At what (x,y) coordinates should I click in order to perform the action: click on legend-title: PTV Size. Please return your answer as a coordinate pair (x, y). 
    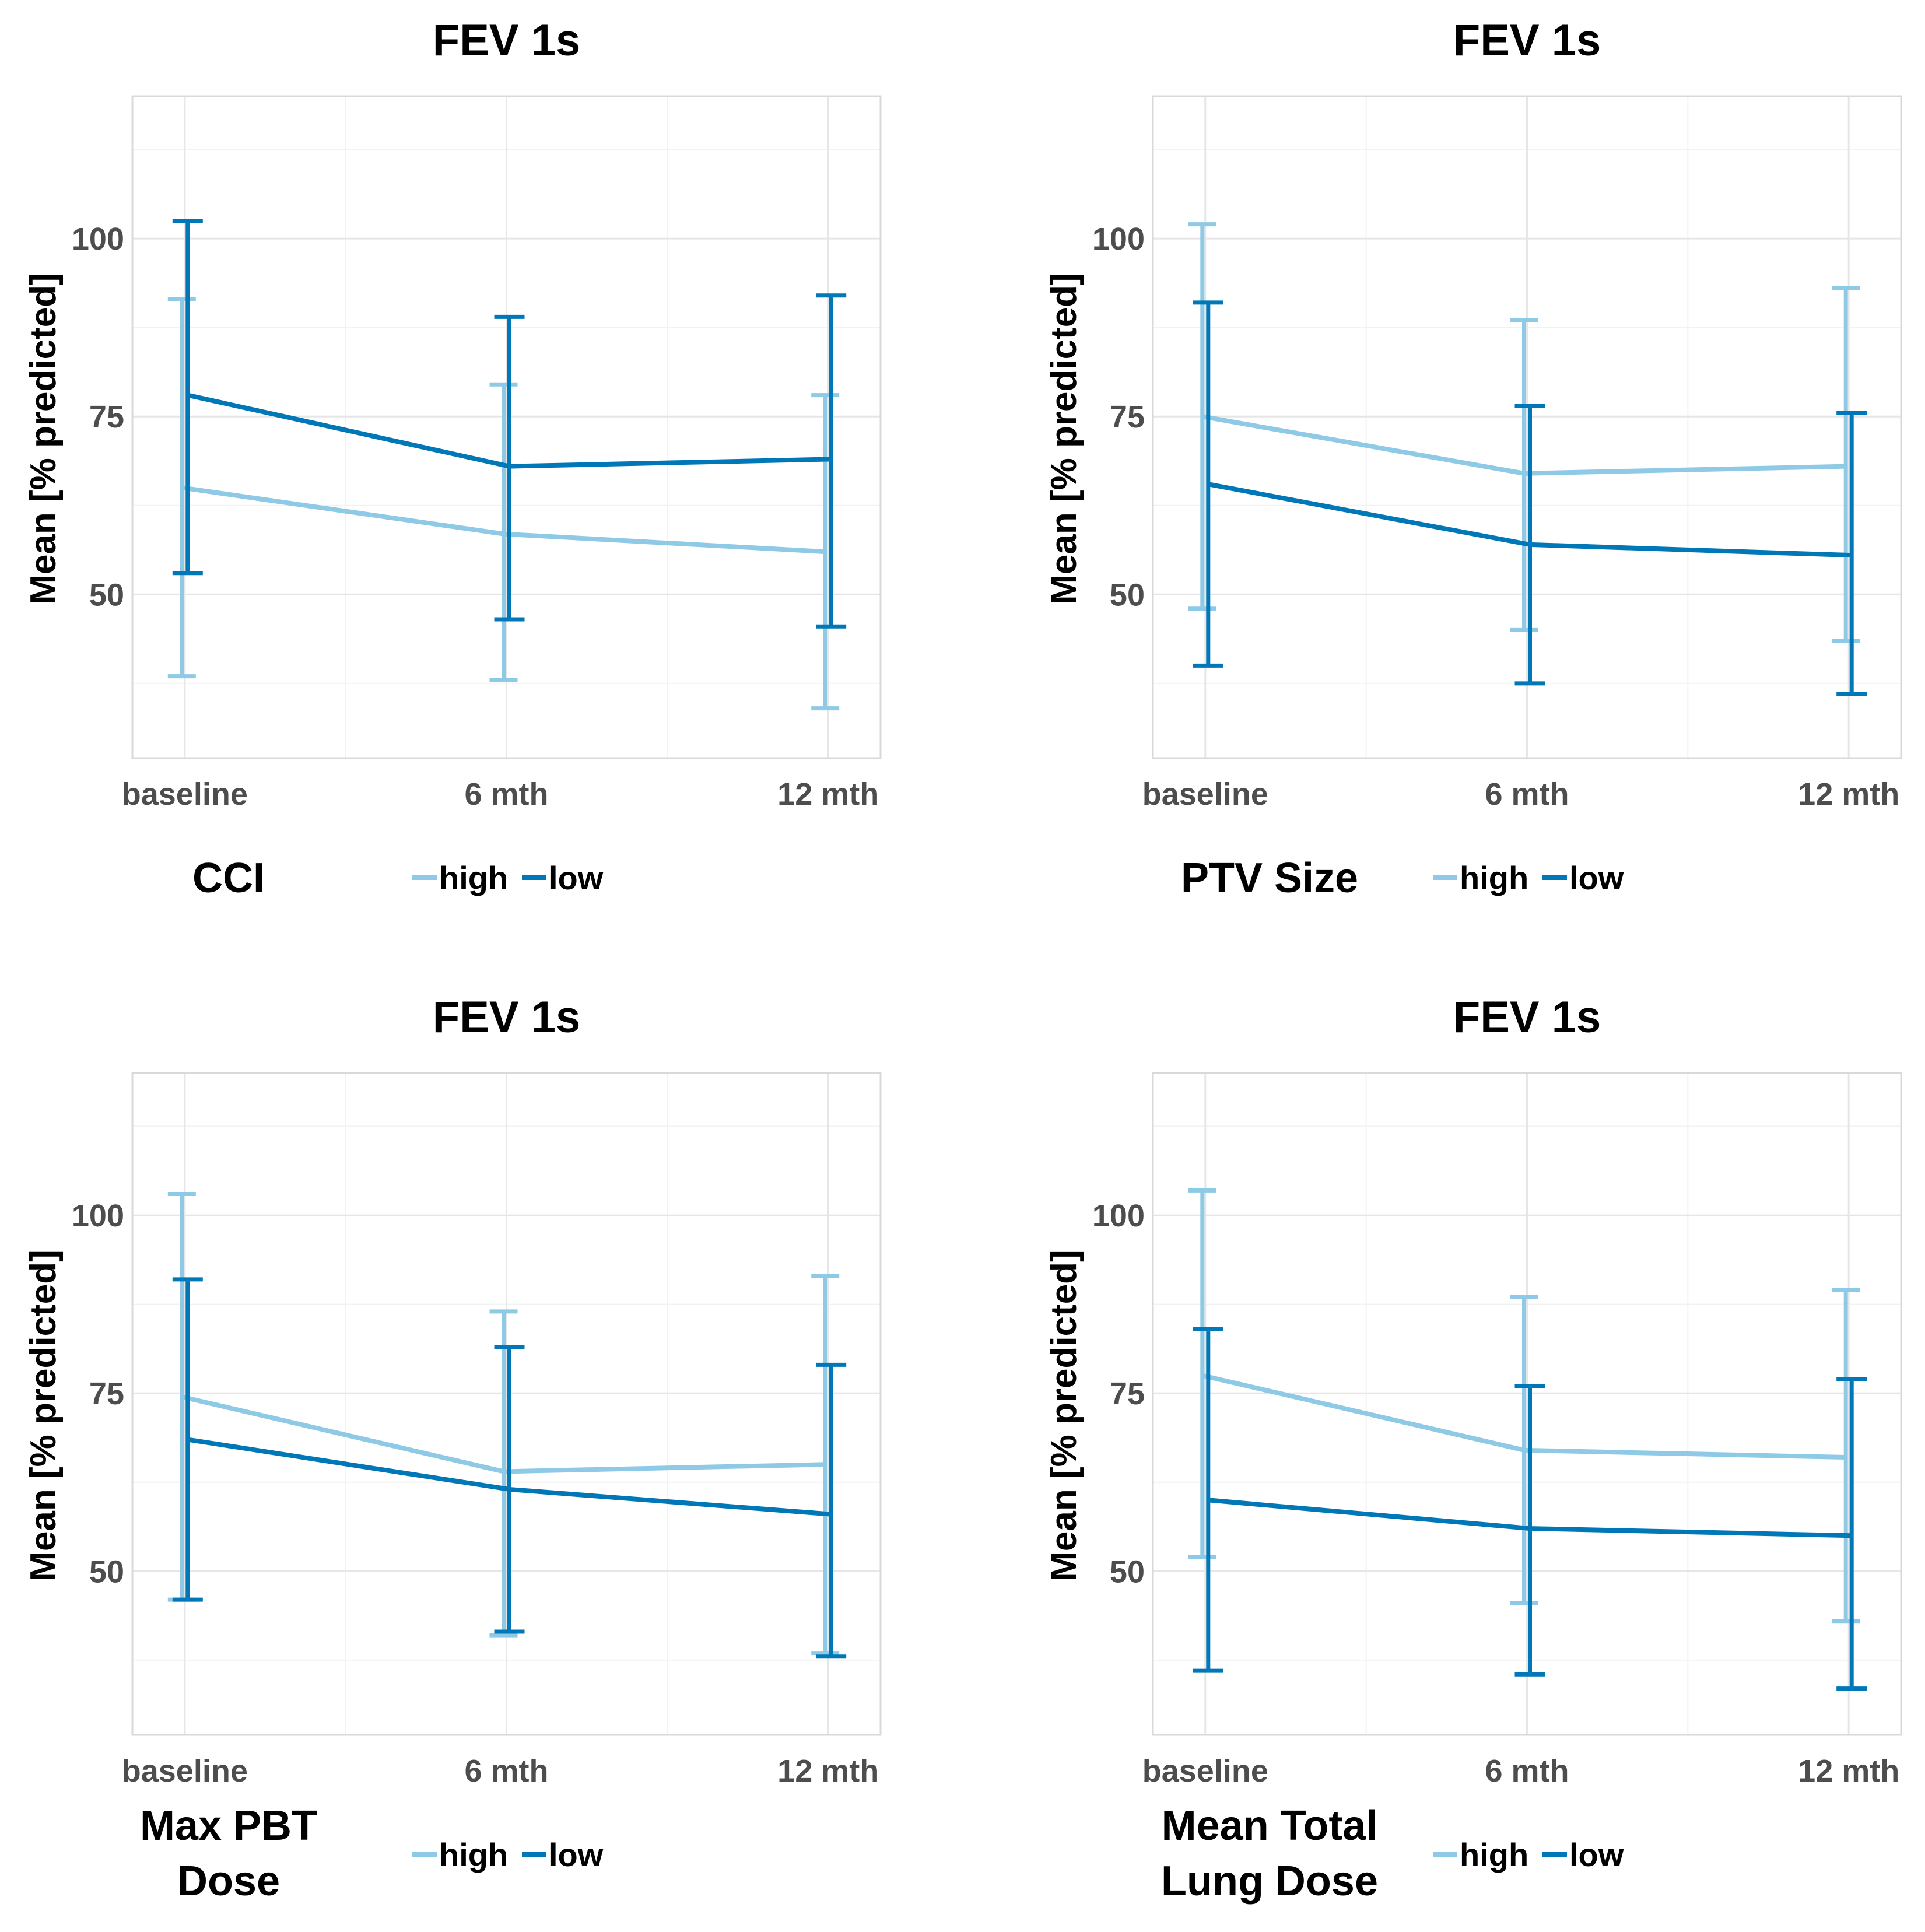
    Looking at the image, I should click on (1269, 878).